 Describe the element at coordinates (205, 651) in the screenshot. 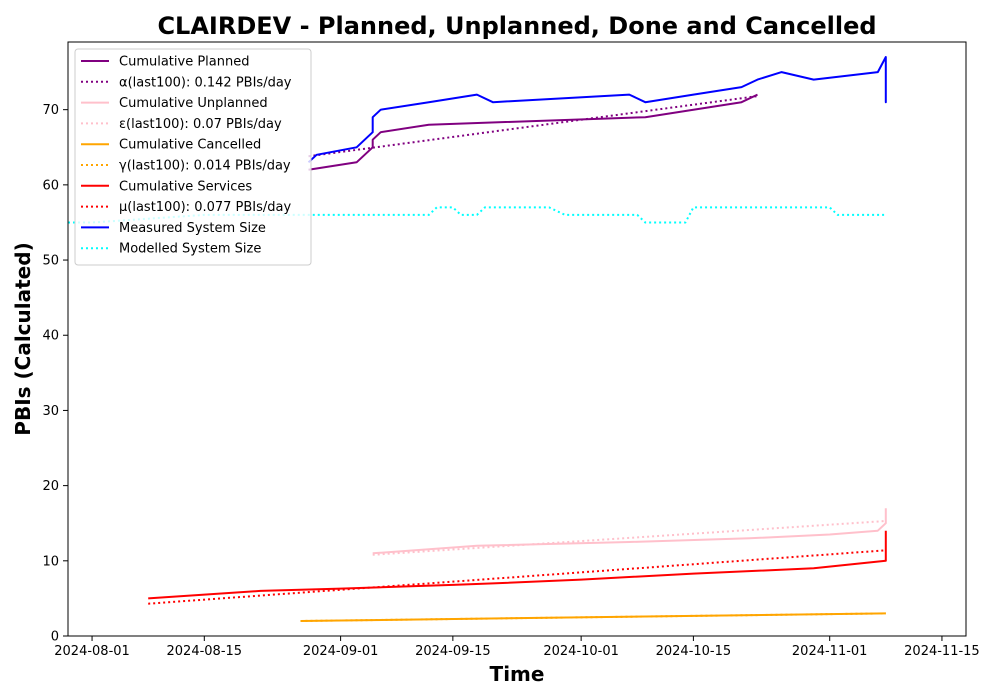

I see `x-tick-label-1: 2024-08-15` at that location.